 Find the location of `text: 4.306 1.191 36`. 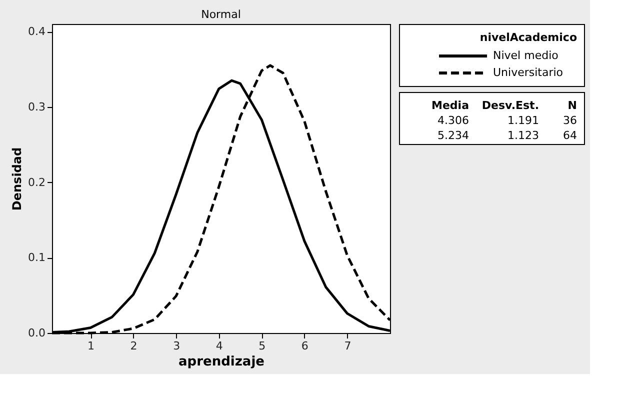

text: 4.306 1.191 36 is located at coordinates (507, 120).